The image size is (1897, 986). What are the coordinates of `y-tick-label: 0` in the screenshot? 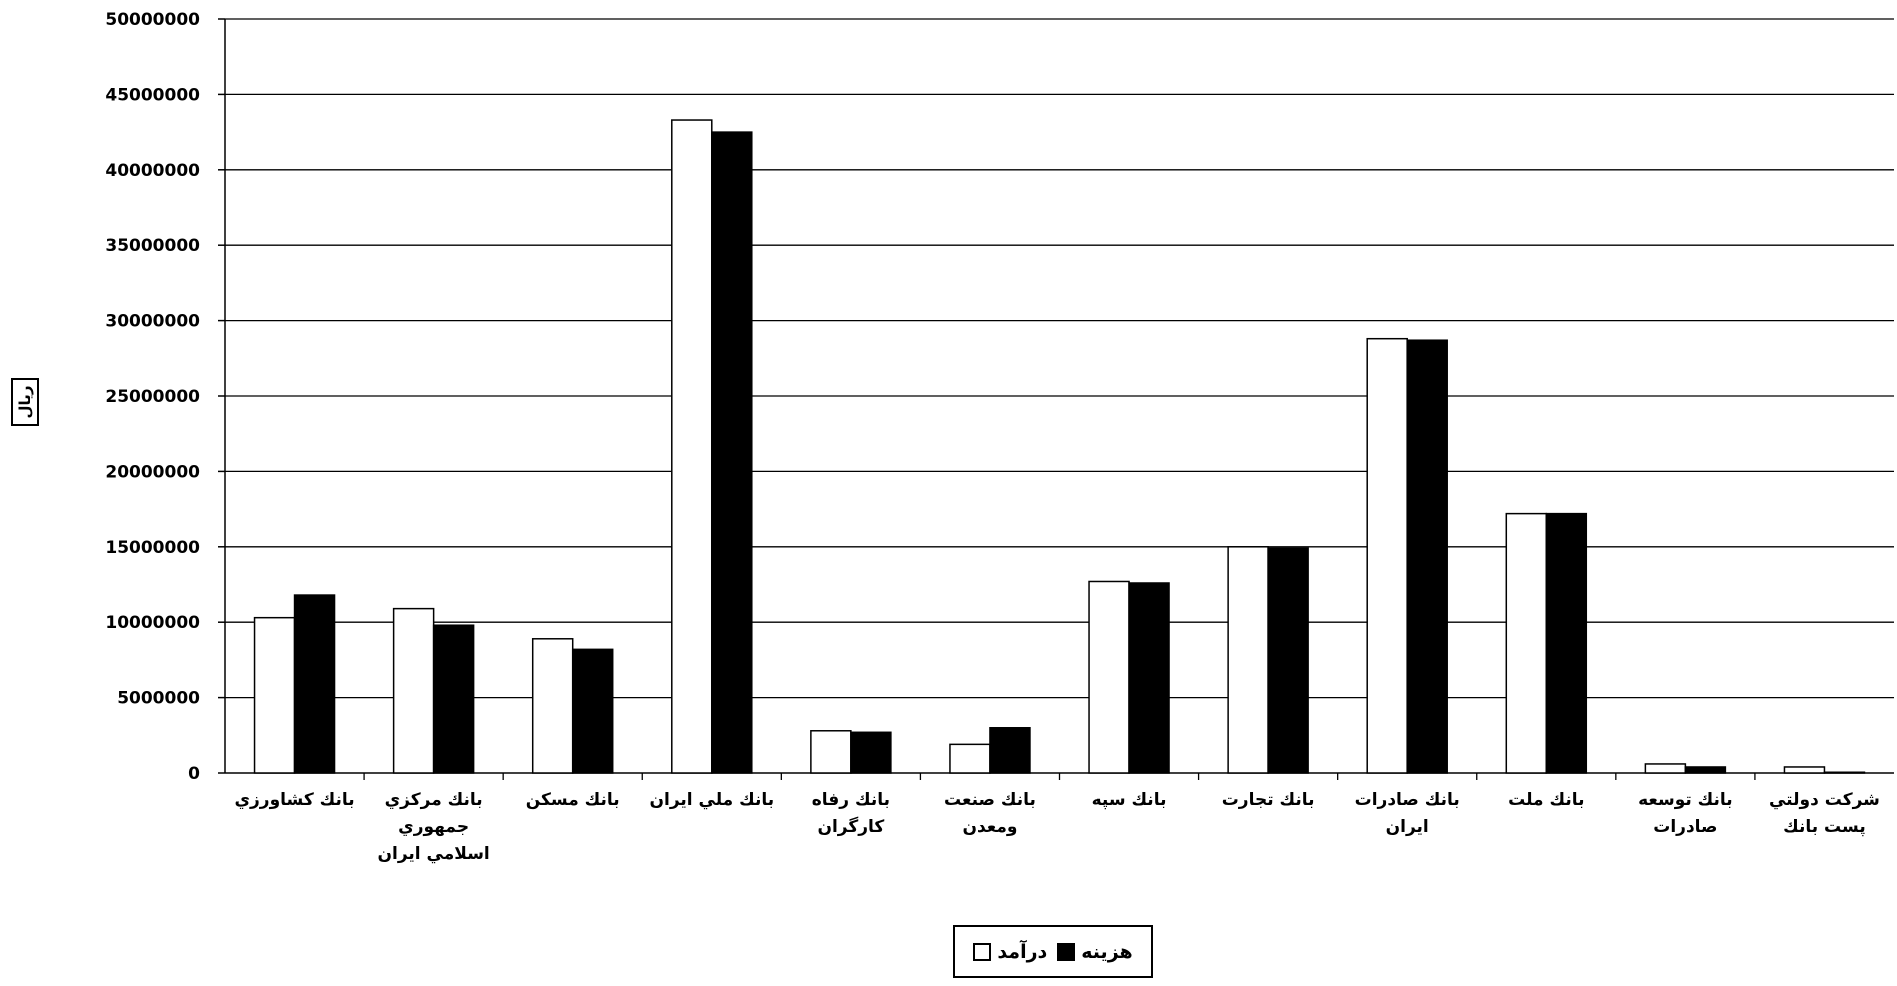 It's located at (194, 774).